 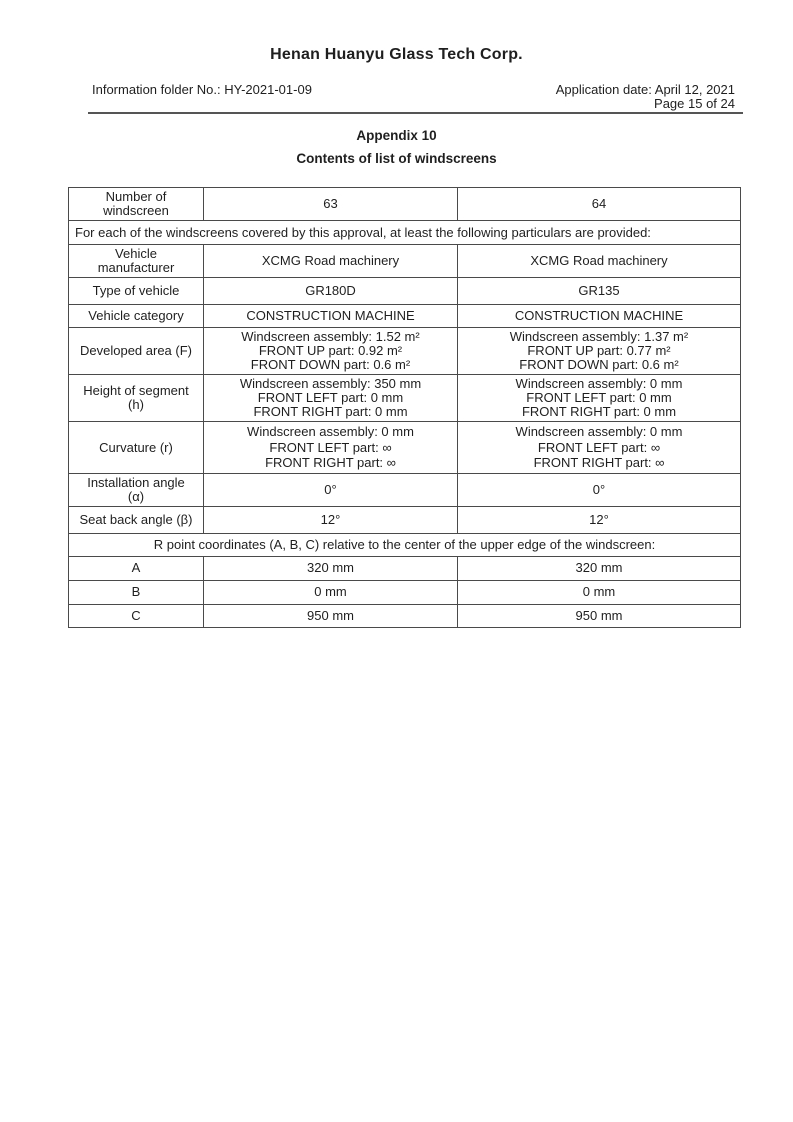 What do you see at coordinates (396, 54) in the screenshot?
I see `company-name: Henan Huanyu Glass Tech Corp.` at bounding box center [396, 54].